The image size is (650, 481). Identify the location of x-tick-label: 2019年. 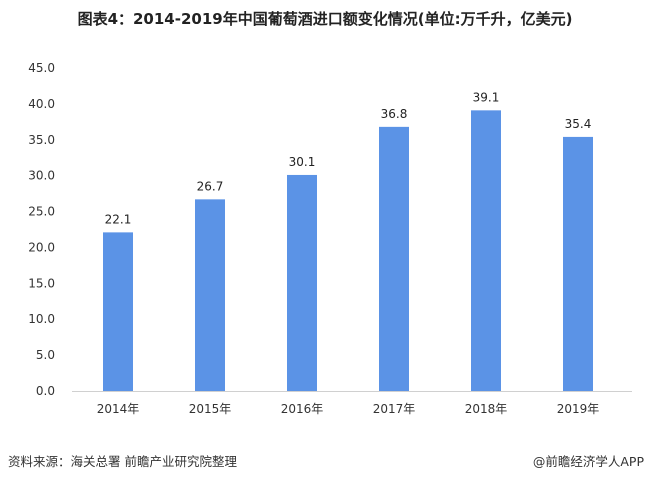
(578, 409).